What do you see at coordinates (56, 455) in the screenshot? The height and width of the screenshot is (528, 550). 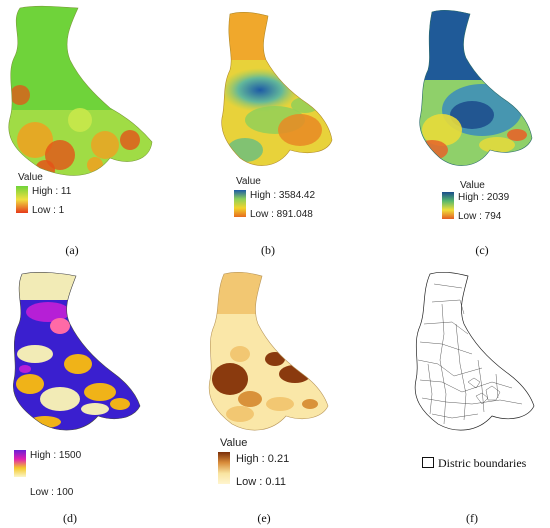 I see `legend-high-label: High : 1500` at bounding box center [56, 455].